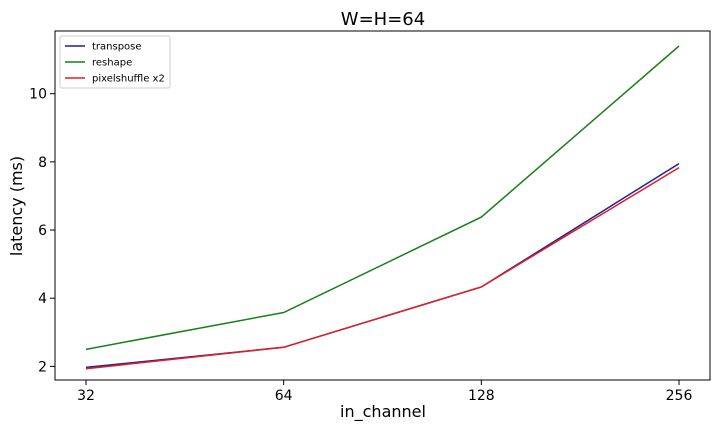  Describe the element at coordinates (42, 231) in the screenshot. I see `y-tick-label: 6` at that location.